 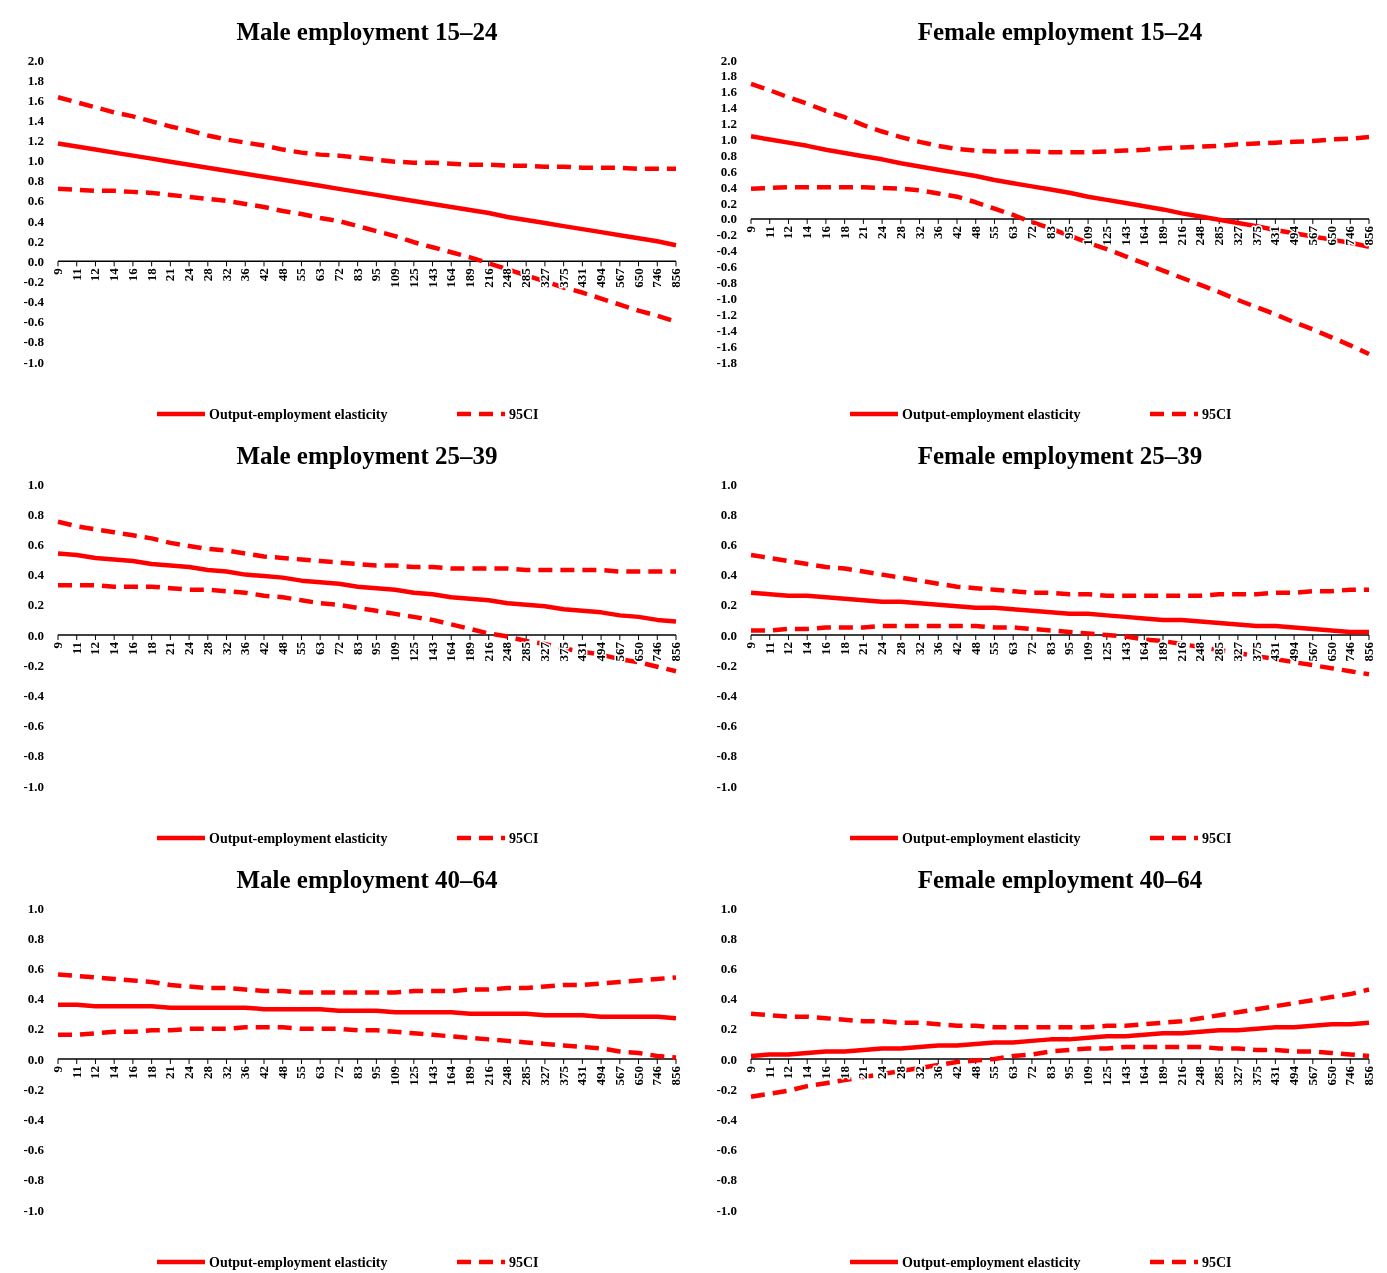 What do you see at coordinates (367, 455) in the screenshot?
I see `chart-title: Male employment 25–39` at bounding box center [367, 455].